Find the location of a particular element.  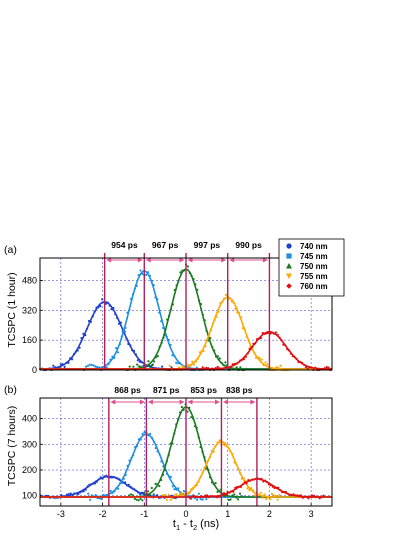

legend-item-760: 760 nm is located at coordinates (307, 286).